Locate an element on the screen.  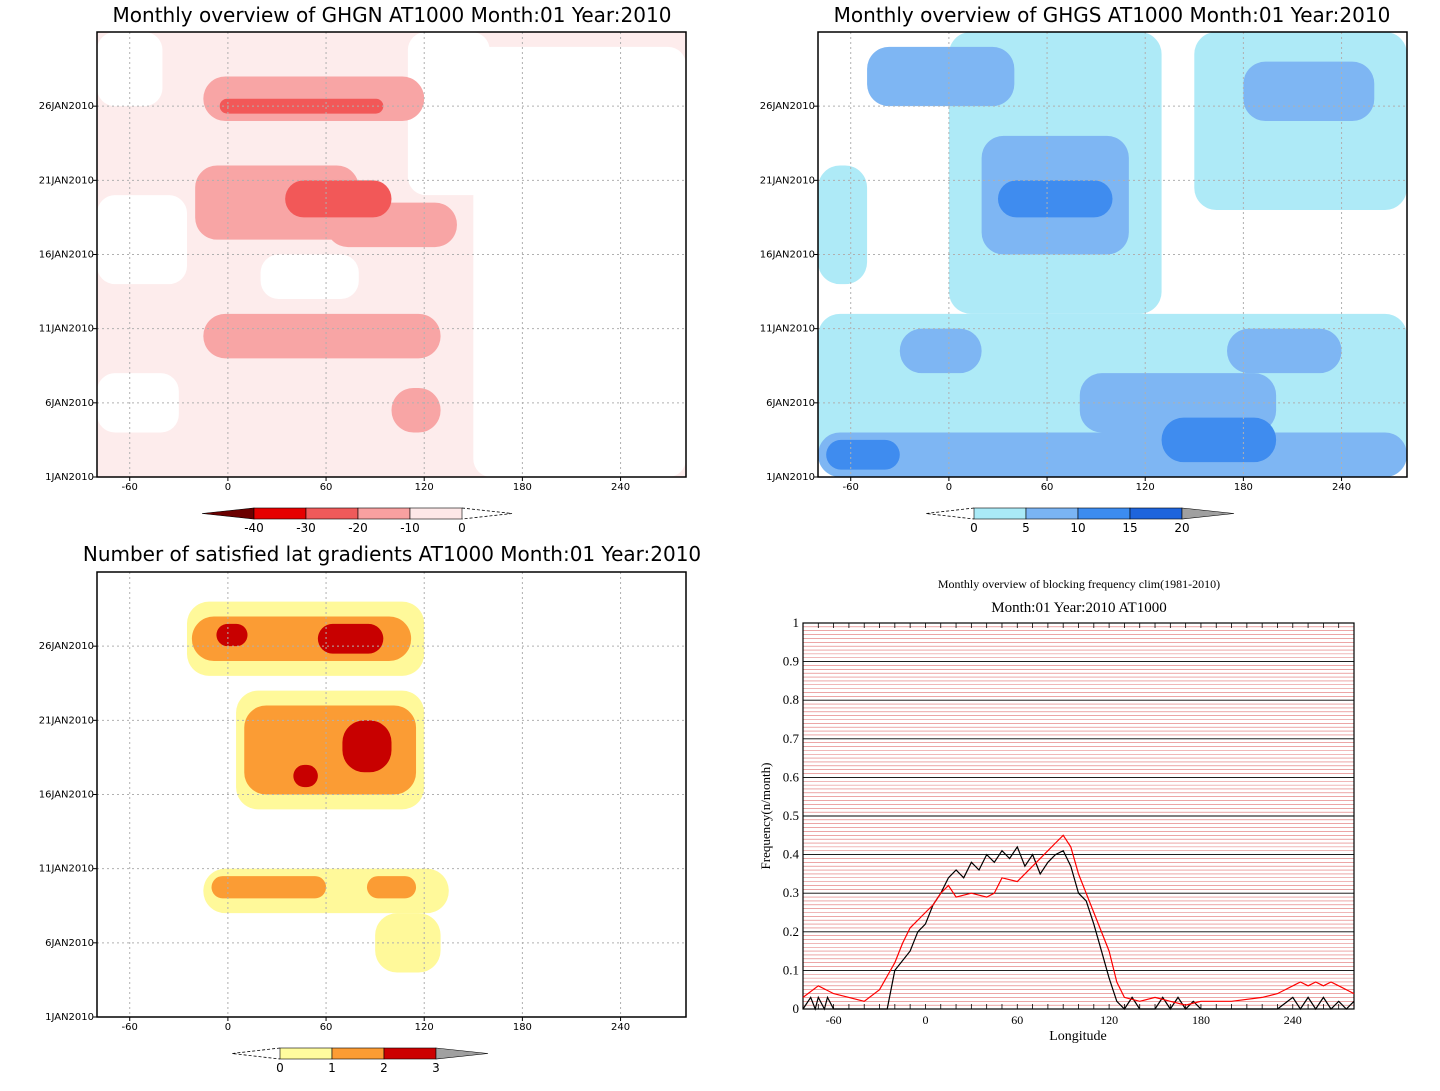
colorbar: -40 -30 -20 -10 0 is located at coordinates (357, 521).